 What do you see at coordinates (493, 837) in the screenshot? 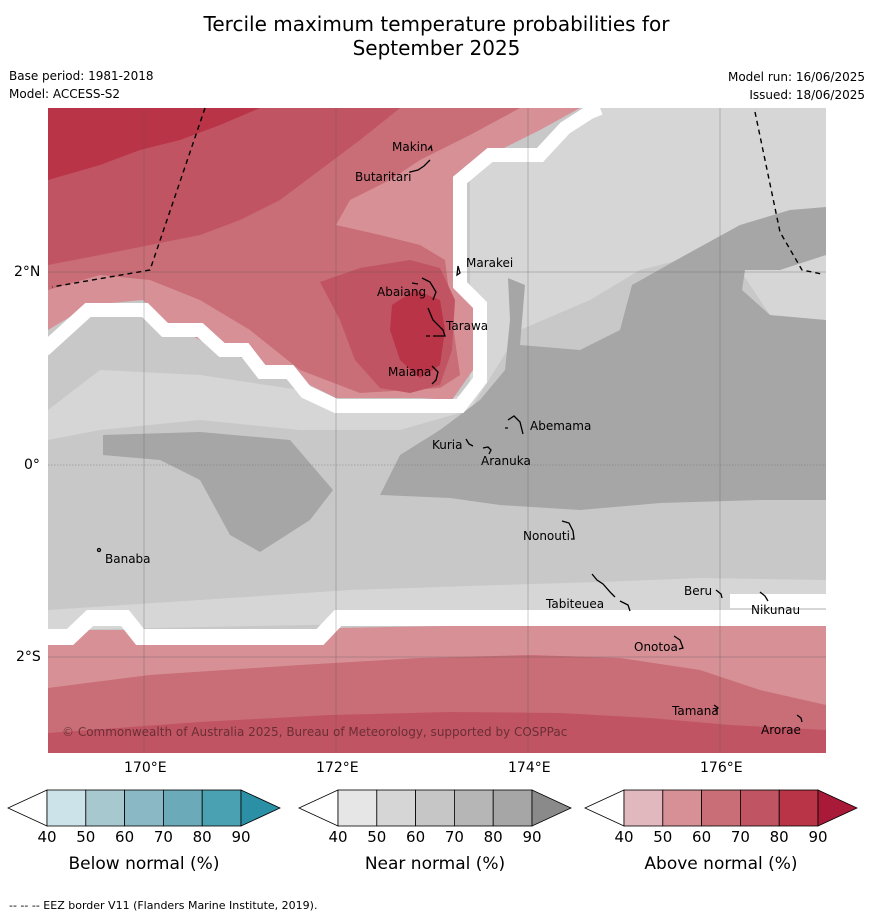
I see `colorbar-1-tick-4: 80` at bounding box center [493, 837].